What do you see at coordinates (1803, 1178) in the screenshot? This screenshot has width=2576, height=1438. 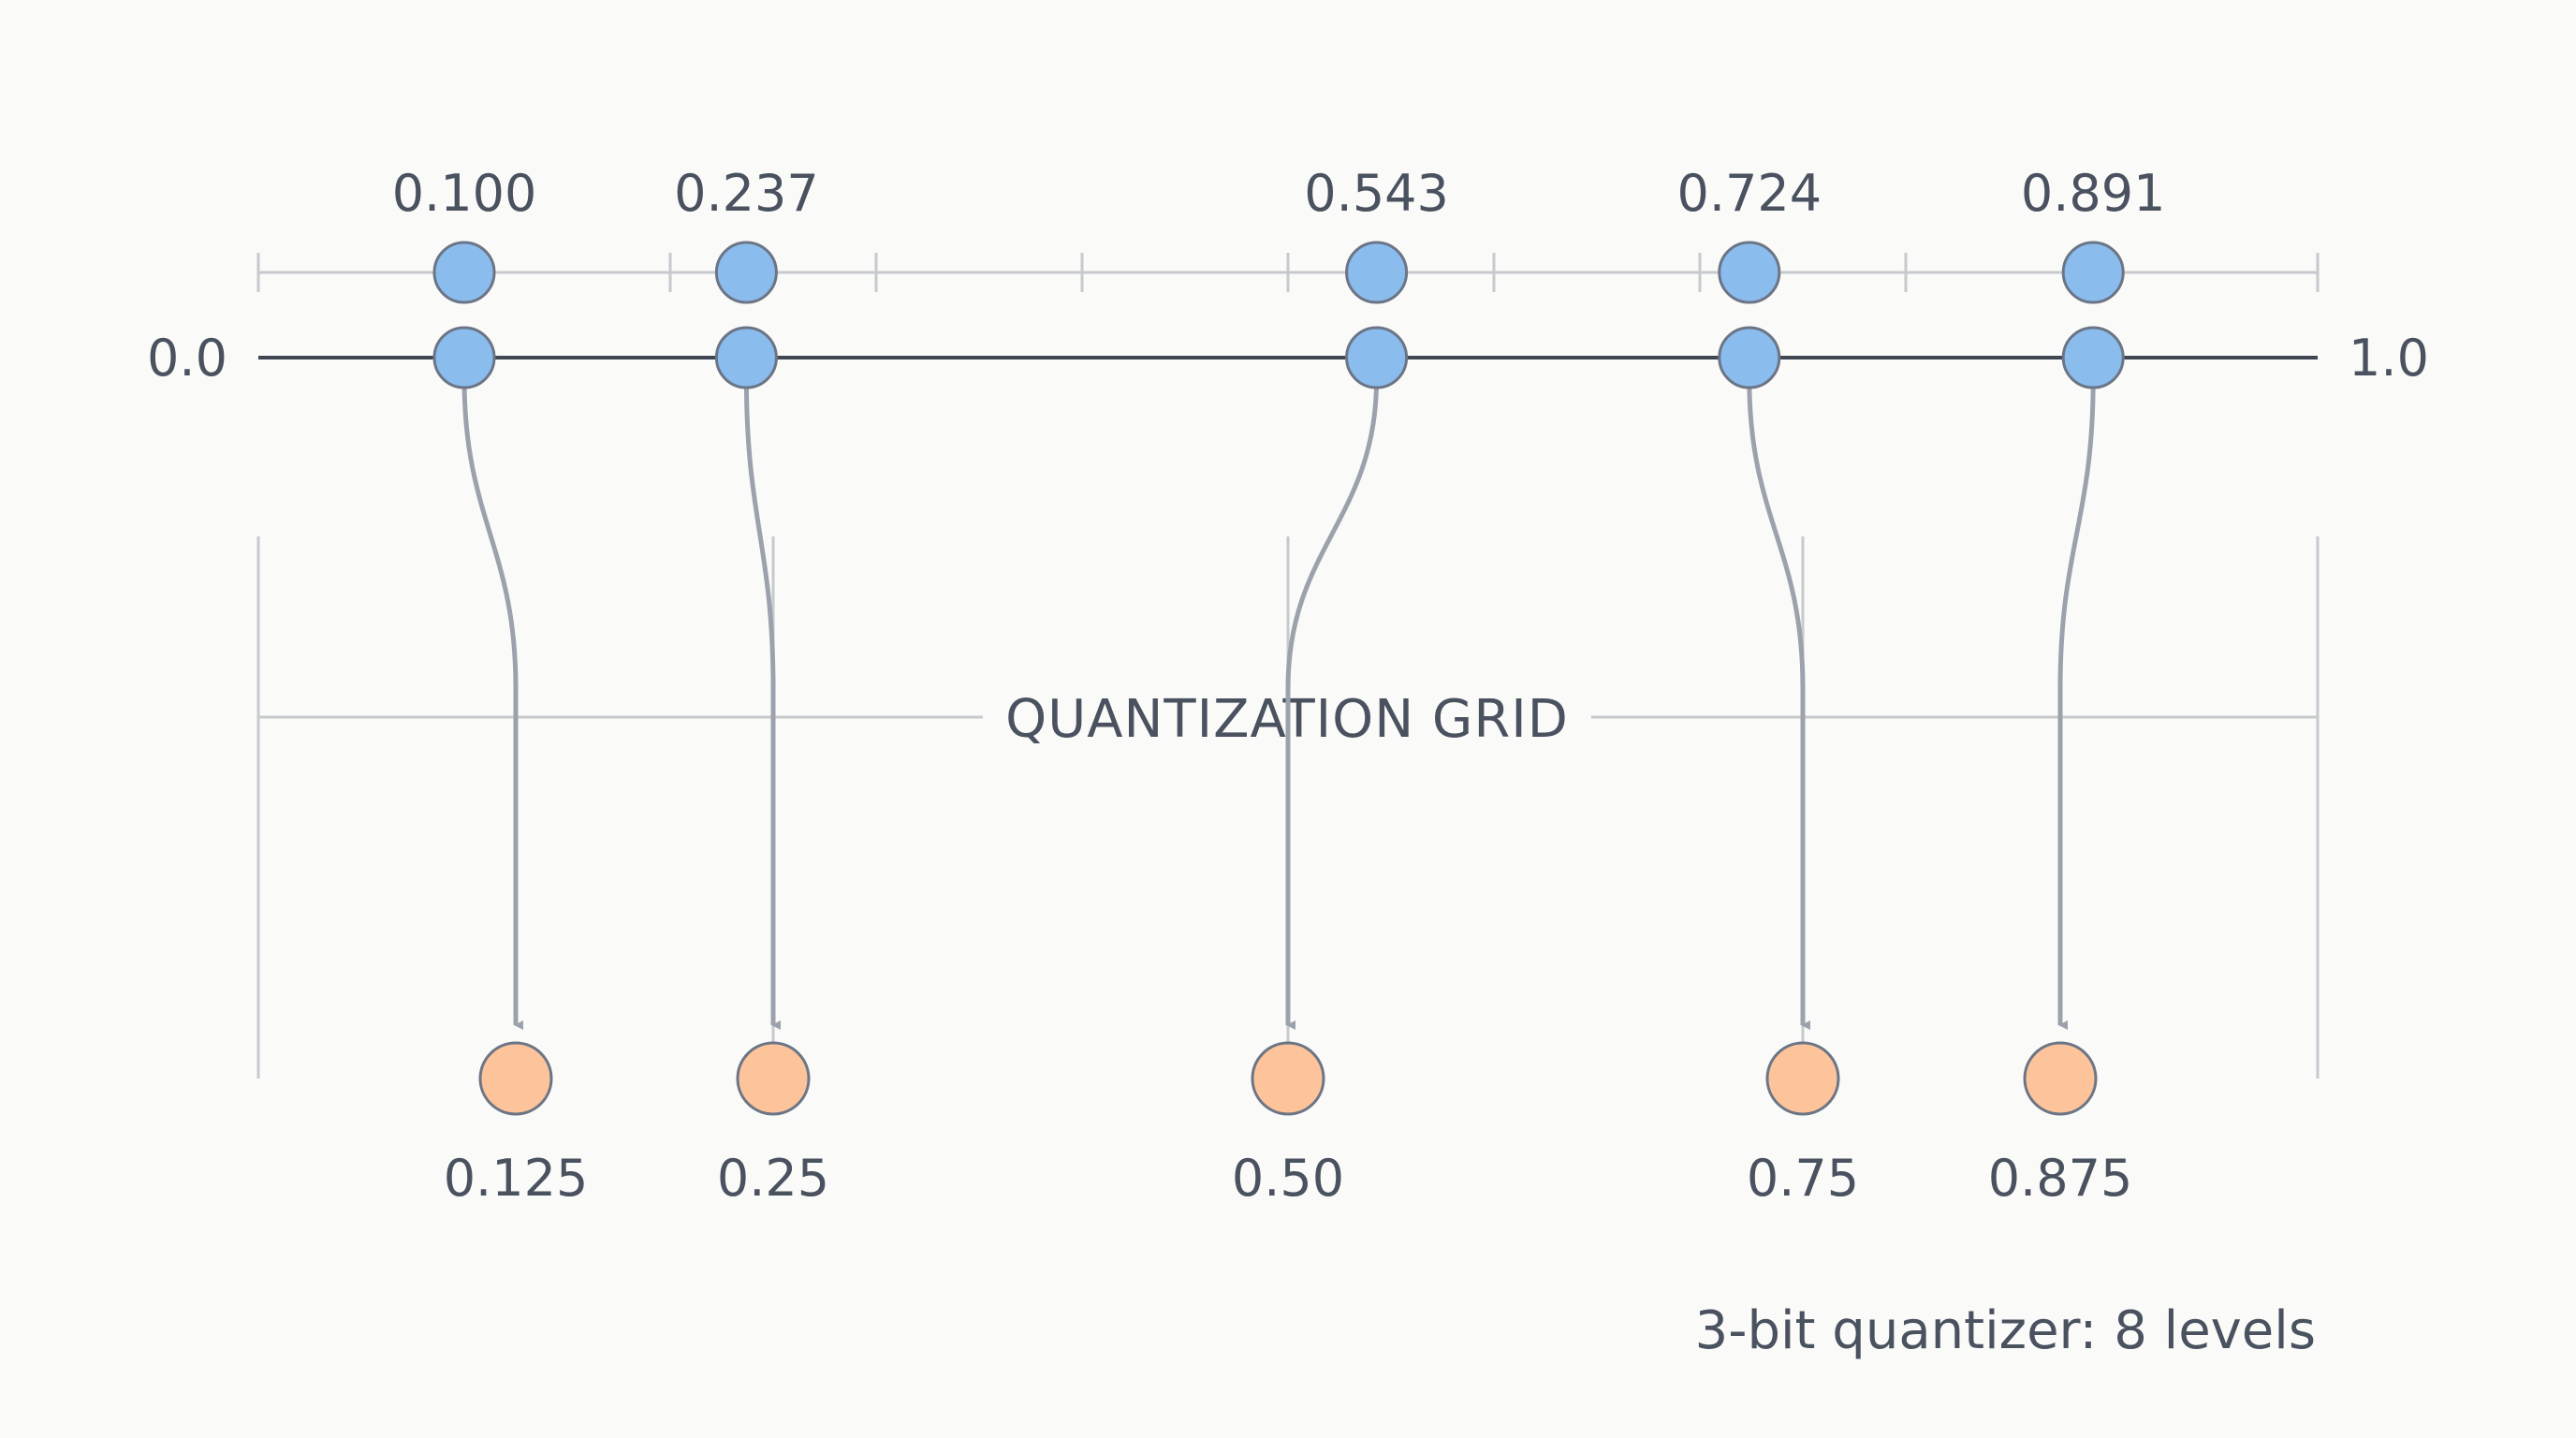 I see `quantized-value-label: 0.75` at bounding box center [1803, 1178].